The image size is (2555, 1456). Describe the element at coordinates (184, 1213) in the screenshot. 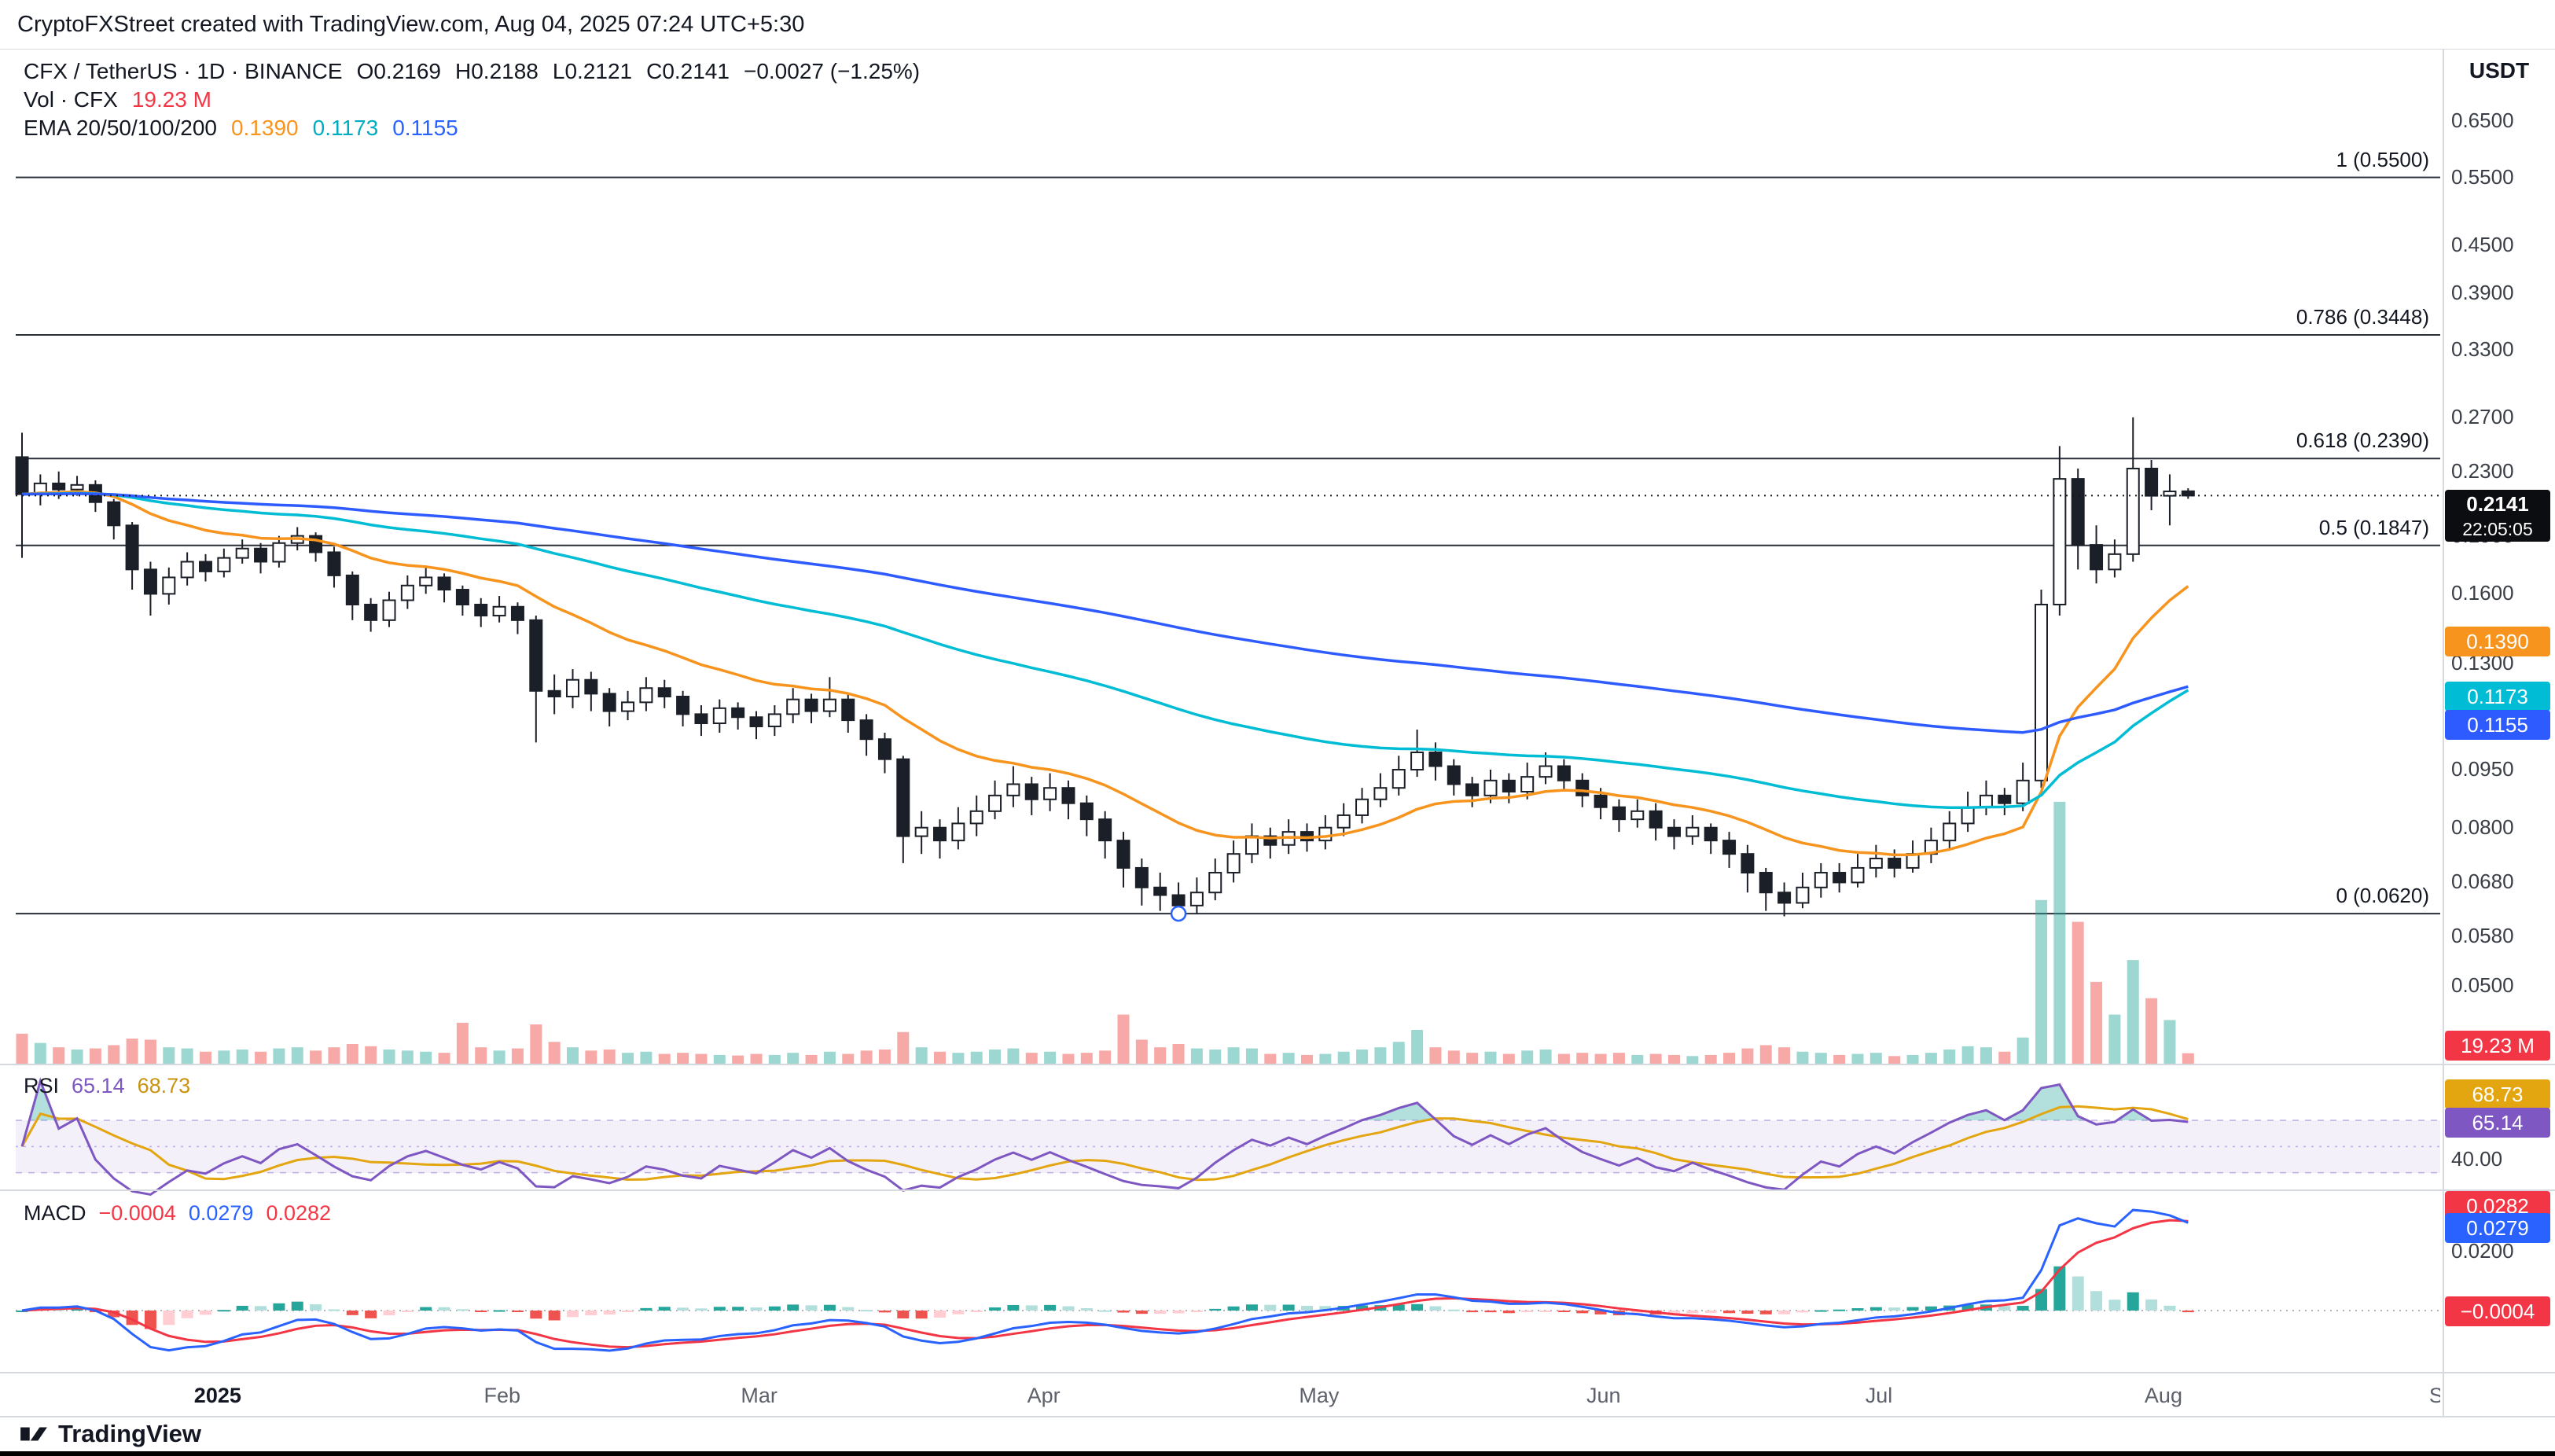

I see `macd-legend: MACD −0.0004 0.0279 0.0282` at that location.